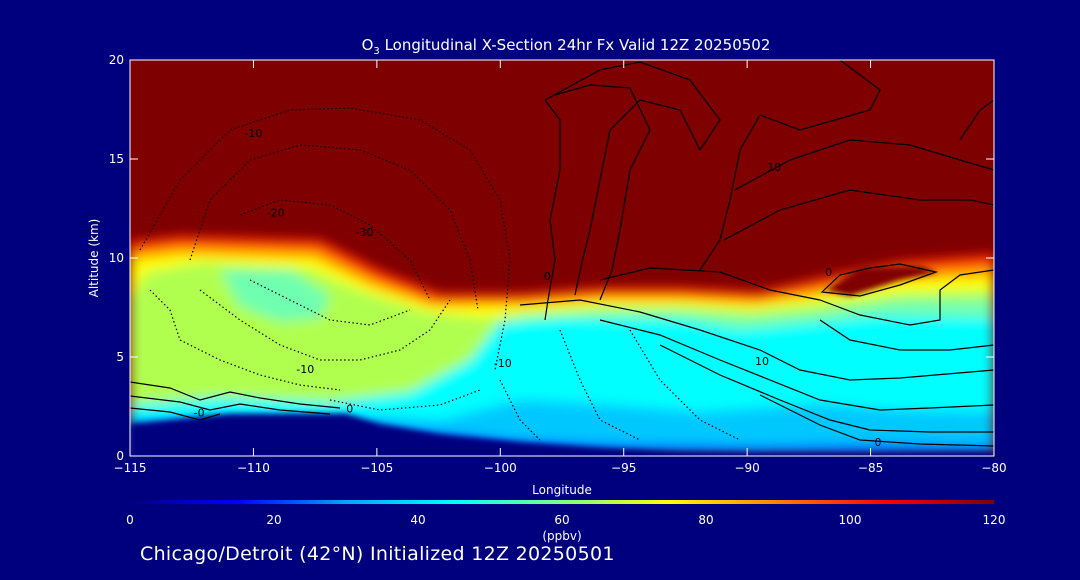  What do you see at coordinates (417, 520) in the screenshot?
I see `colorbar-tick-label: 40` at bounding box center [417, 520].